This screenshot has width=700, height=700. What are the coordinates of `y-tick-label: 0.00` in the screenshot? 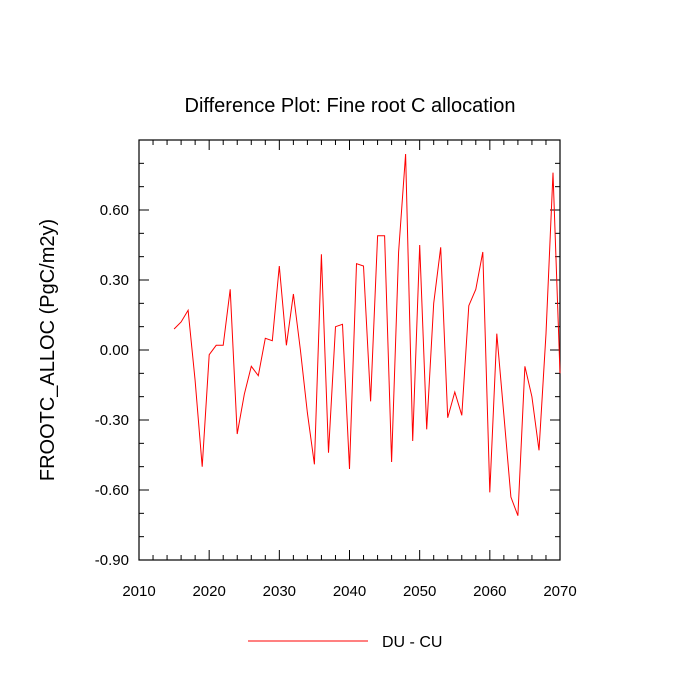 It's located at (114, 350).